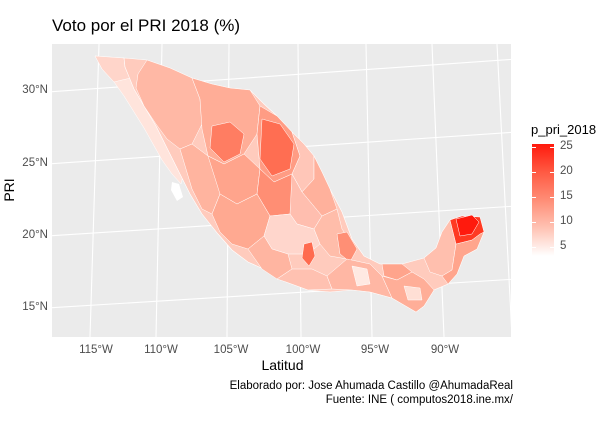 The image size is (610, 430). I want to click on legend-colorbar, so click(543, 200).